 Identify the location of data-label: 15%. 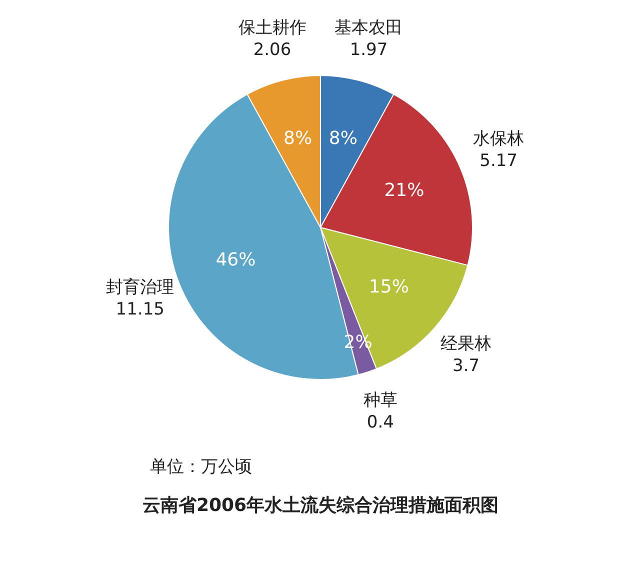
(388, 287).